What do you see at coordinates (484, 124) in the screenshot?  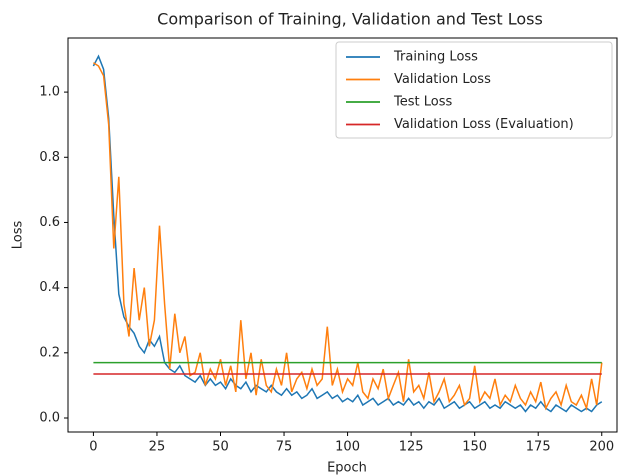 I see `legend-label: Validation Loss (Evaluation)` at bounding box center [484, 124].